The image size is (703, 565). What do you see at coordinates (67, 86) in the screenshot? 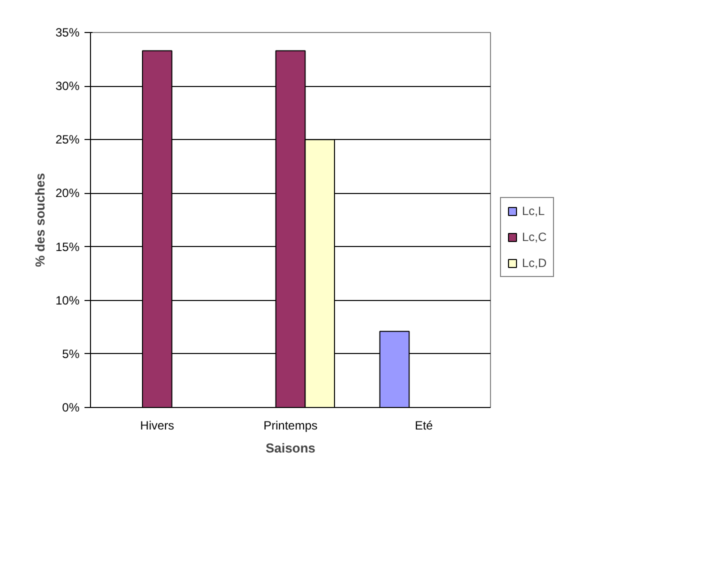
I see `y-tick-label: 30%` at bounding box center [67, 86].